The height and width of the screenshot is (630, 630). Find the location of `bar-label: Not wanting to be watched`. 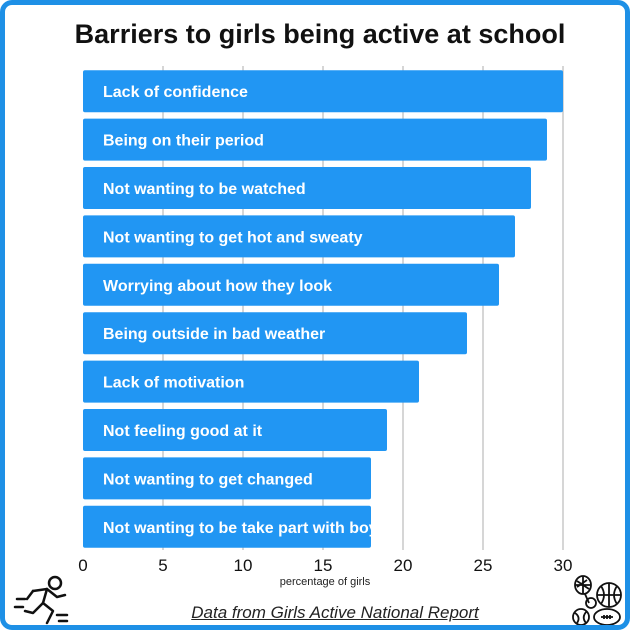

bar-label: Not wanting to be watched is located at coordinates (204, 189).